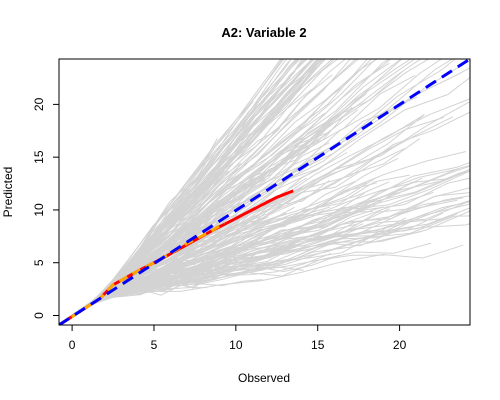  What do you see at coordinates (236, 345) in the screenshot?
I see `x-tick-label: 10` at bounding box center [236, 345].